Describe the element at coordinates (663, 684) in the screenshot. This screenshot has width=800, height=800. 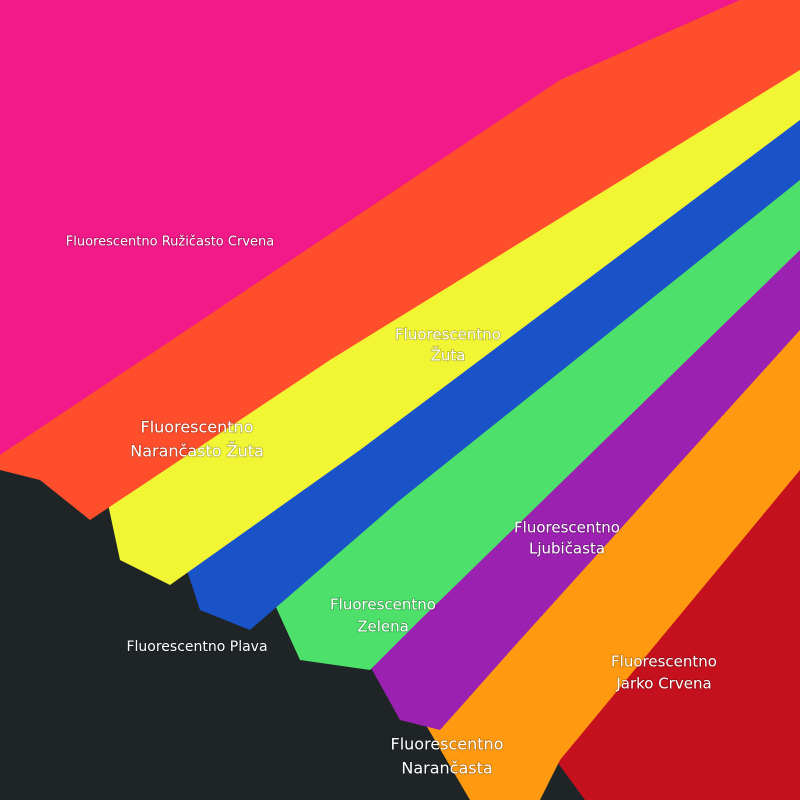
I see `color-label: Jarko Crvena` at that location.